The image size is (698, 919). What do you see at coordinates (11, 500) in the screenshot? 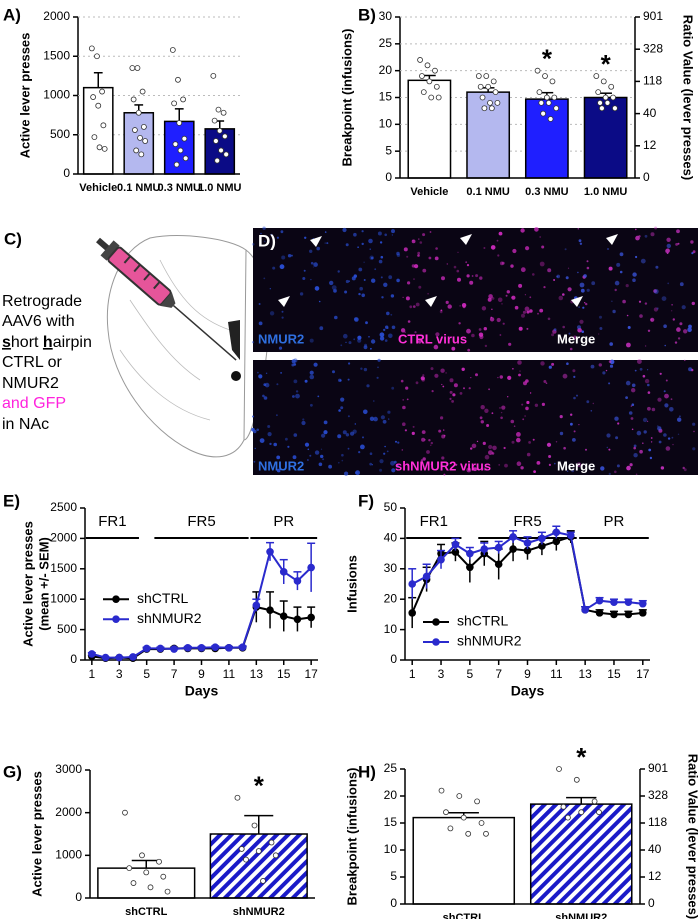
I see `panel-label: E)` at bounding box center [11, 500].